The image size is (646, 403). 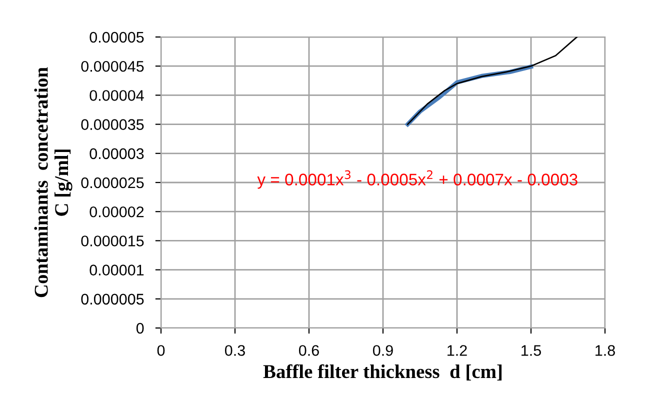 I want to click on y-tick-label: 0.00001, so click(x=117, y=270).